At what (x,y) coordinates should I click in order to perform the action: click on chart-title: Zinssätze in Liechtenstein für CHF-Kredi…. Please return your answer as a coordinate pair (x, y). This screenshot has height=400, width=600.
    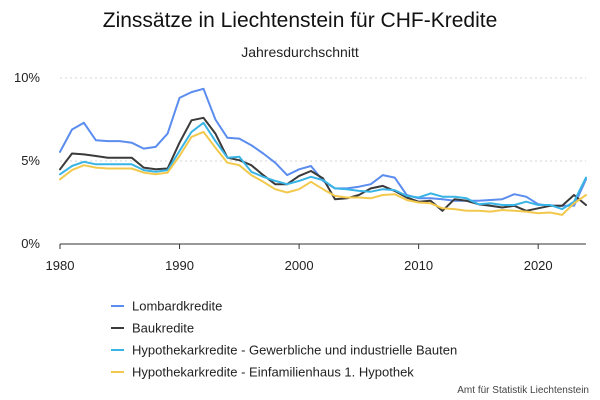
    Looking at the image, I should click on (300, 20).